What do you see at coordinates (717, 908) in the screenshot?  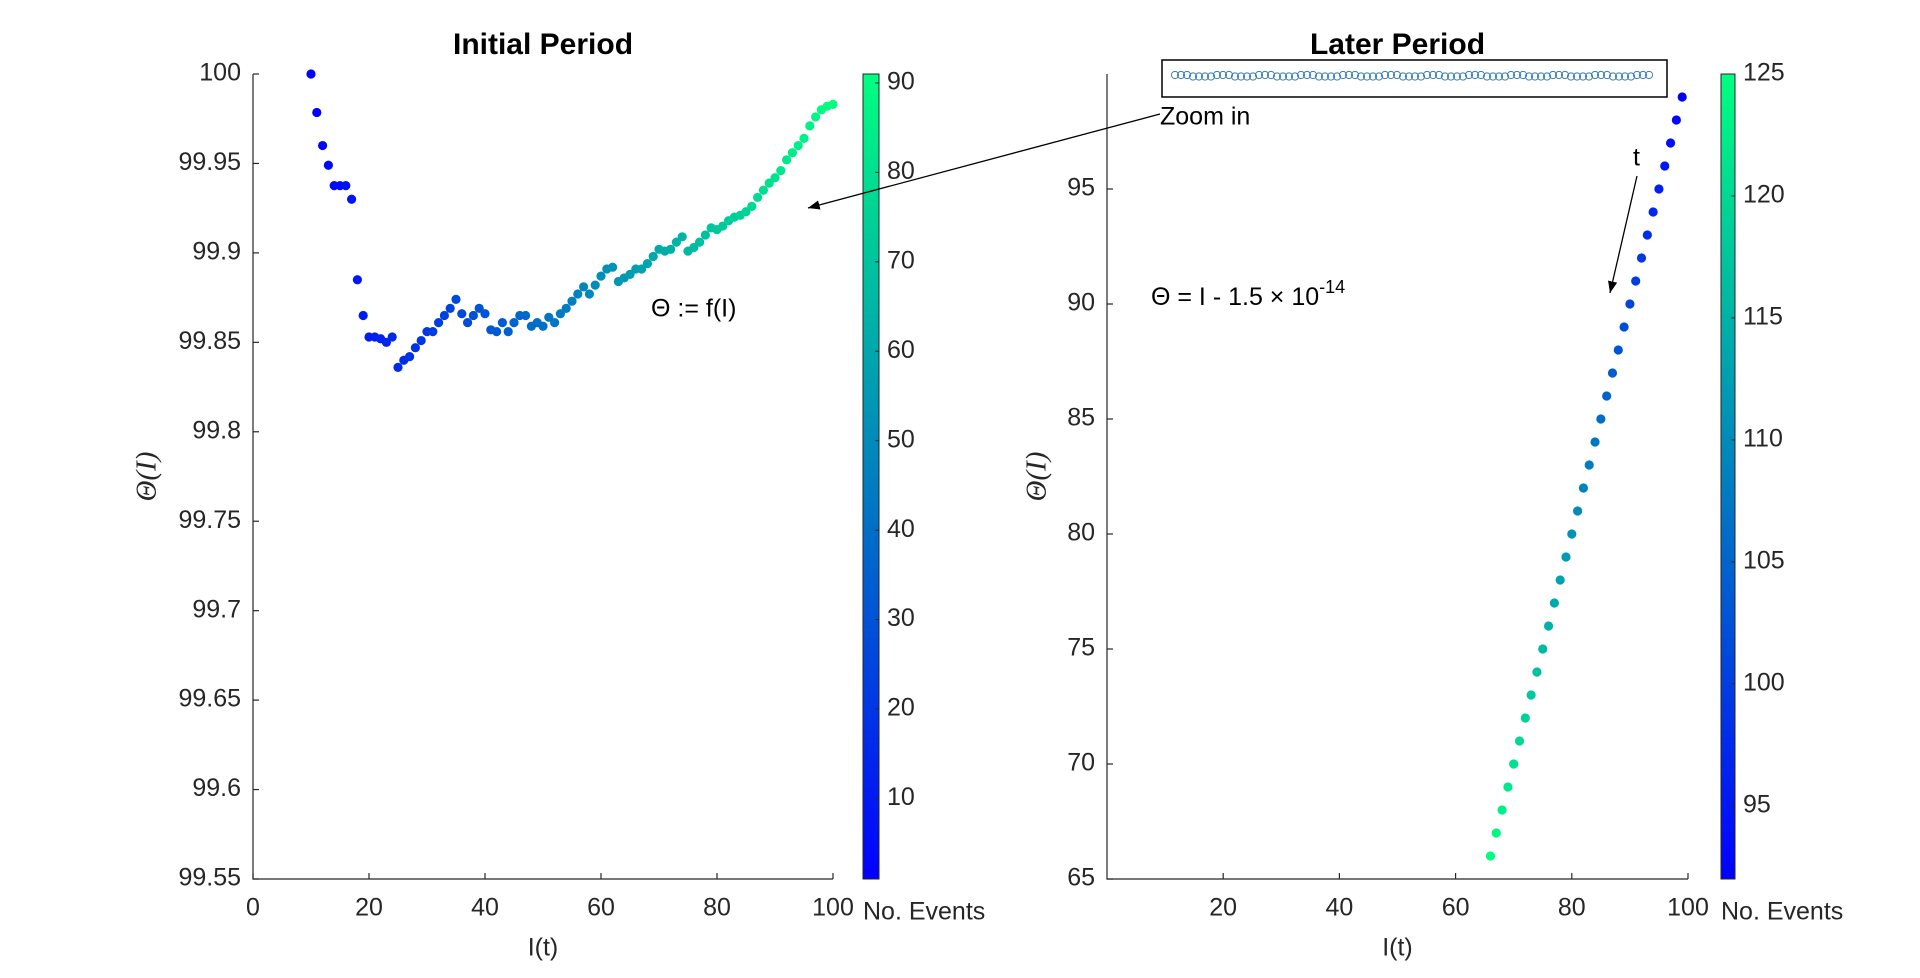 I see `x-tick-label: 80` at bounding box center [717, 908].